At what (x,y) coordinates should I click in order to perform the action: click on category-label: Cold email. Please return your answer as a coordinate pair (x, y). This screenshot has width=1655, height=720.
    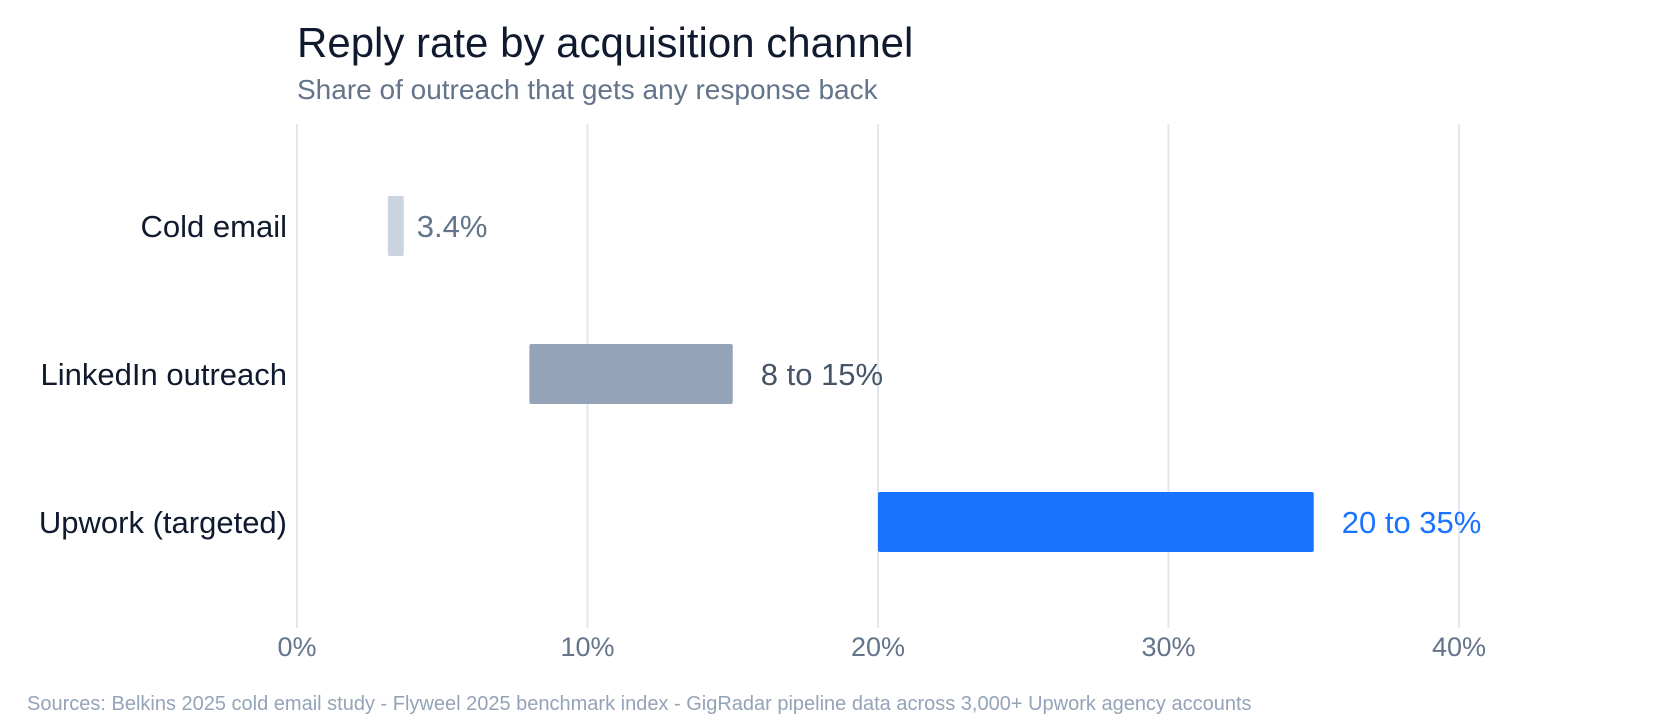
    Looking at the image, I should click on (214, 226).